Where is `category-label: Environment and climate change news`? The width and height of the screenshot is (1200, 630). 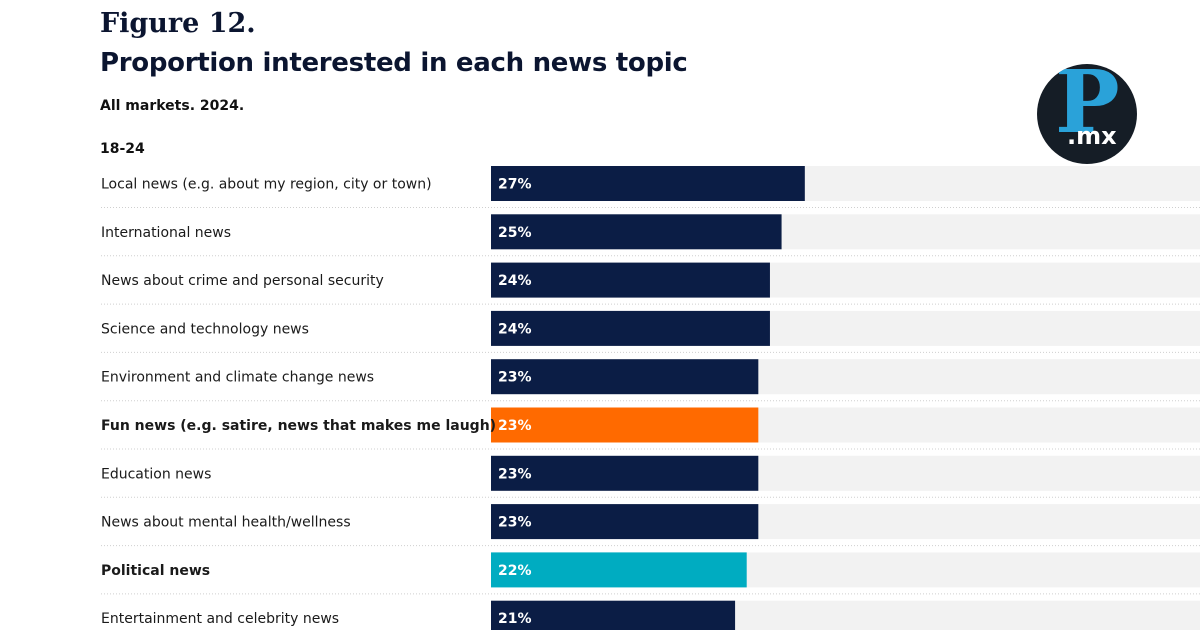
category-label: Environment and climate change news is located at coordinates (237, 378).